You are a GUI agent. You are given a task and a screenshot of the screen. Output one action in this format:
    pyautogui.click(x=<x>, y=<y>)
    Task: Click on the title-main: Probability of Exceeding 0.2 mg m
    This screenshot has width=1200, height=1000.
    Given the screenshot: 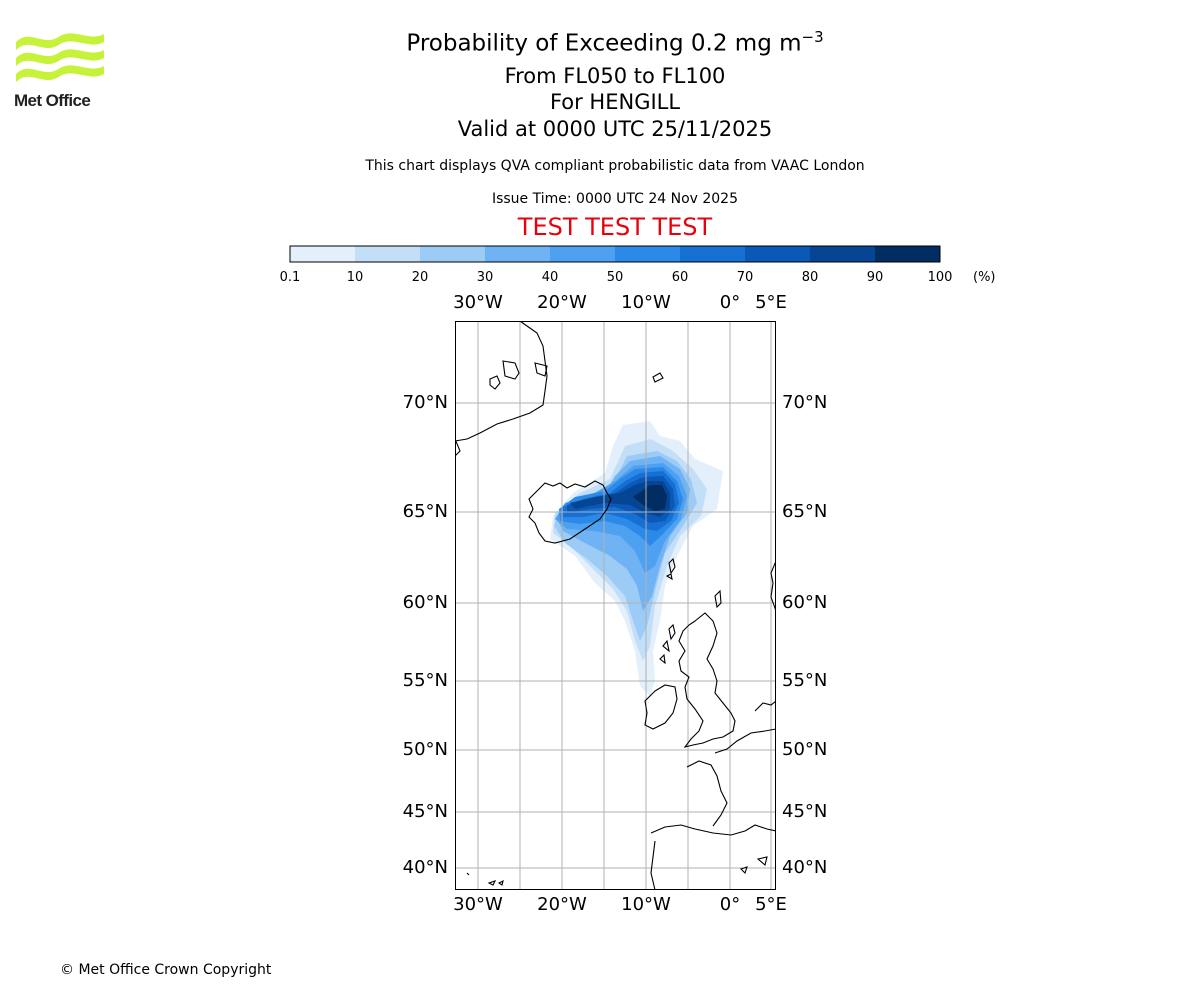 What is the action you would take?
    pyautogui.click(x=604, y=43)
    